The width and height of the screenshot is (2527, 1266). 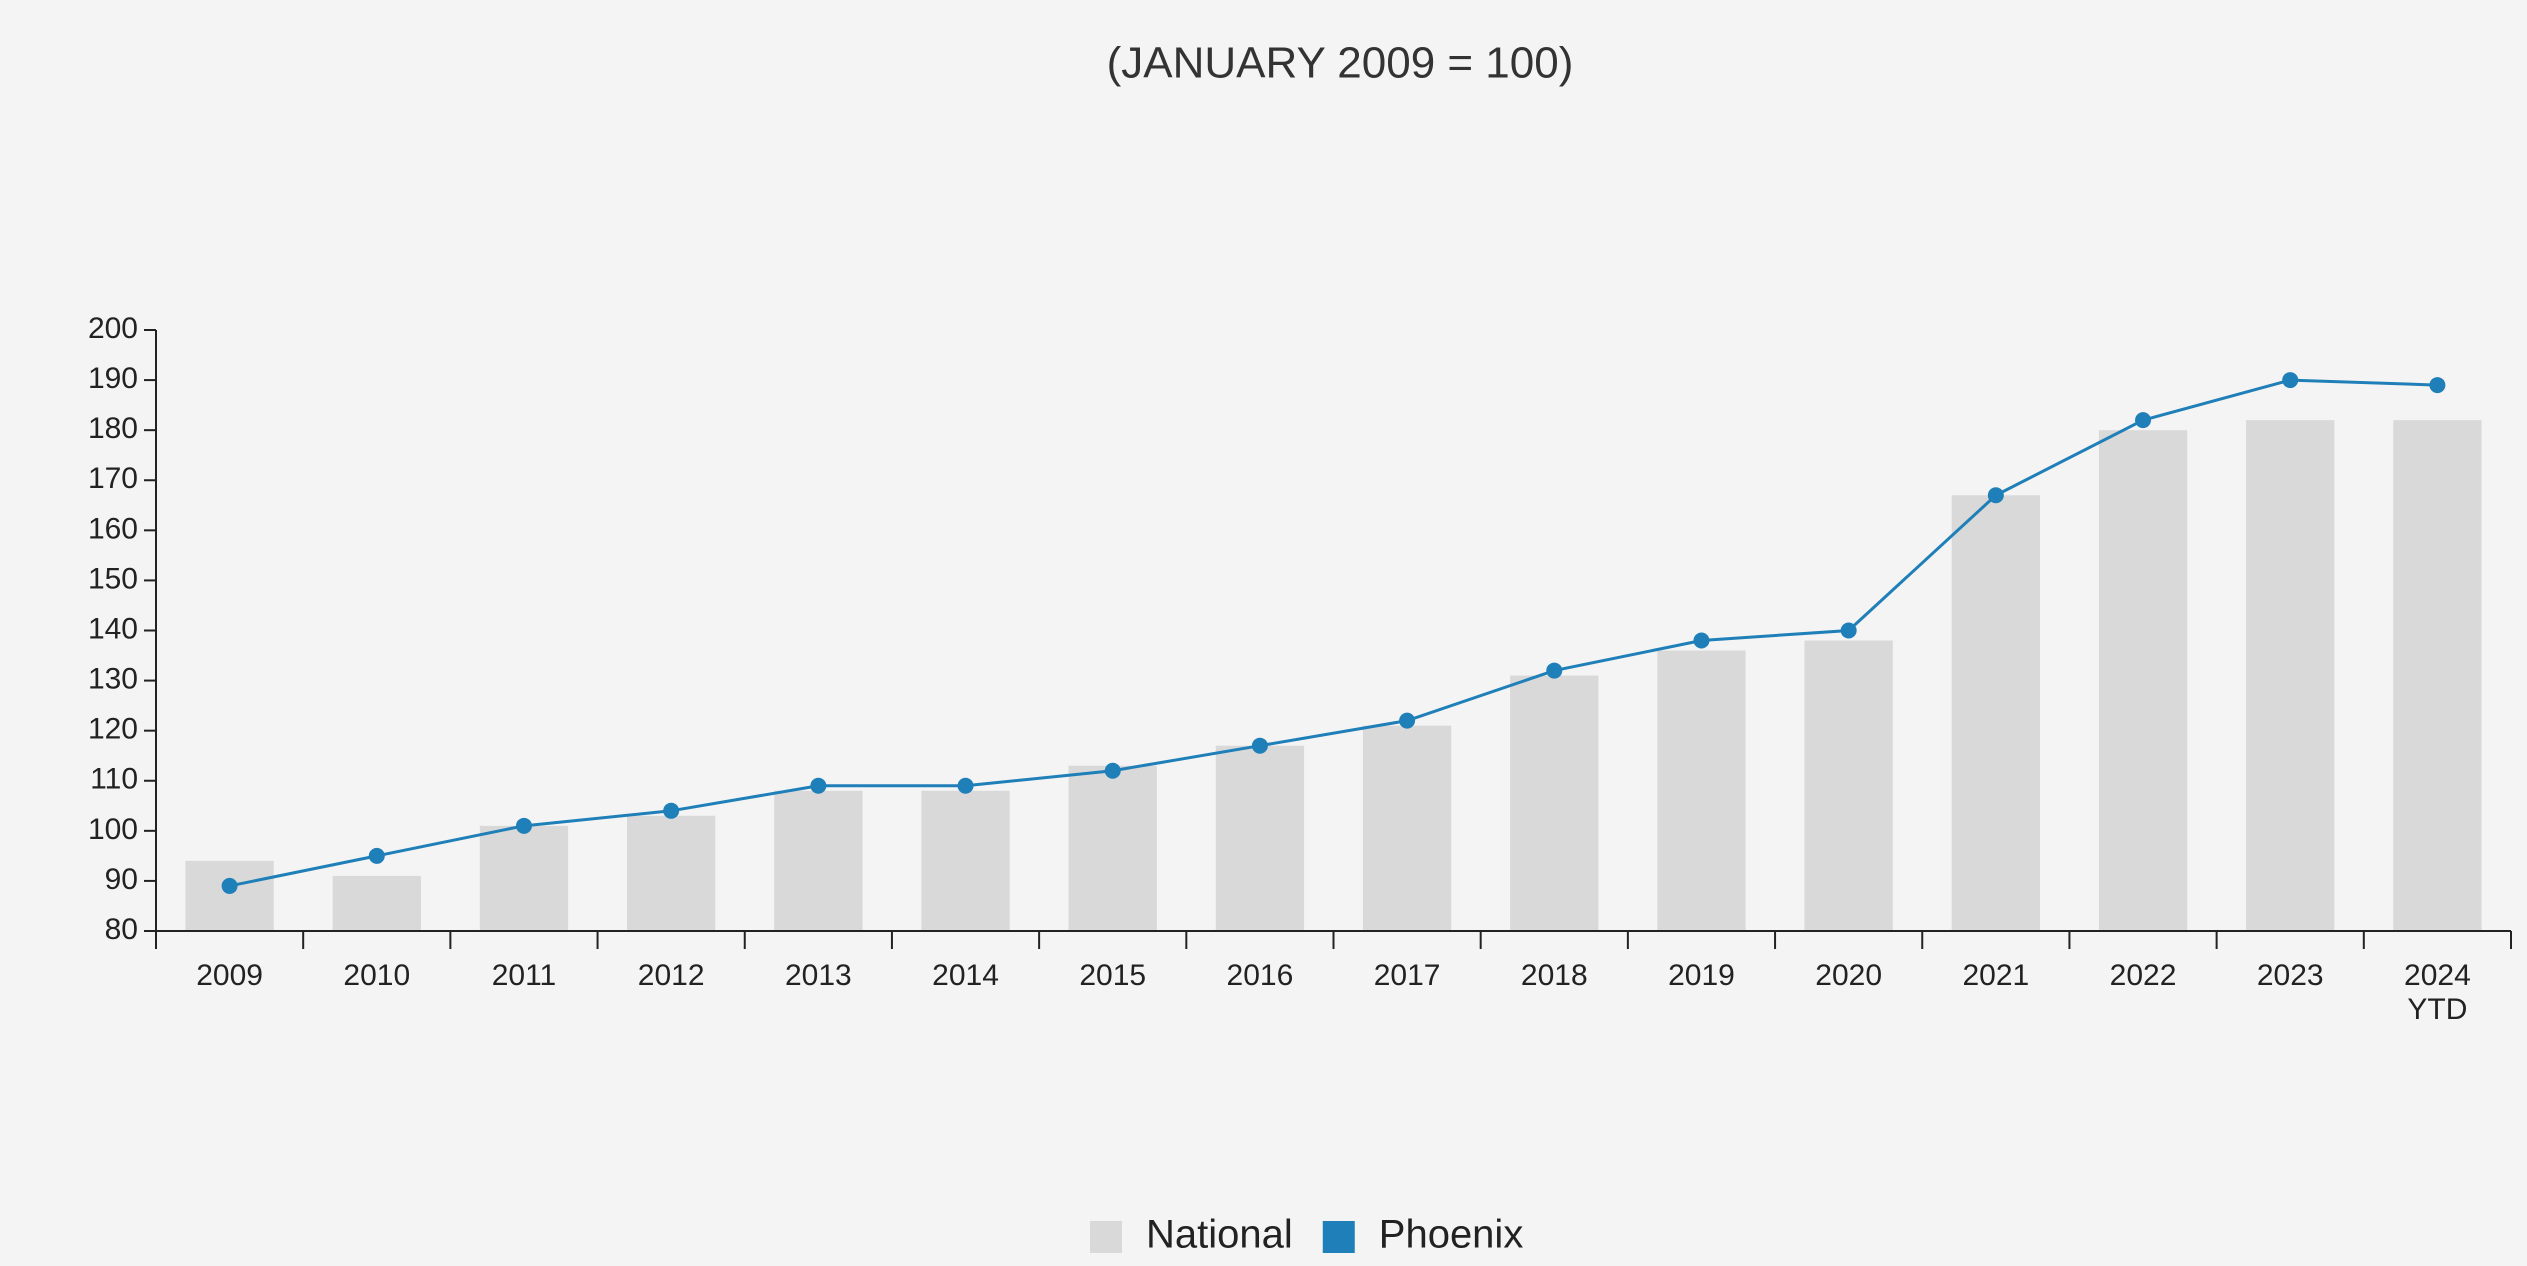 I want to click on x-tick-label: 2022, so click(x=2143, y=975).